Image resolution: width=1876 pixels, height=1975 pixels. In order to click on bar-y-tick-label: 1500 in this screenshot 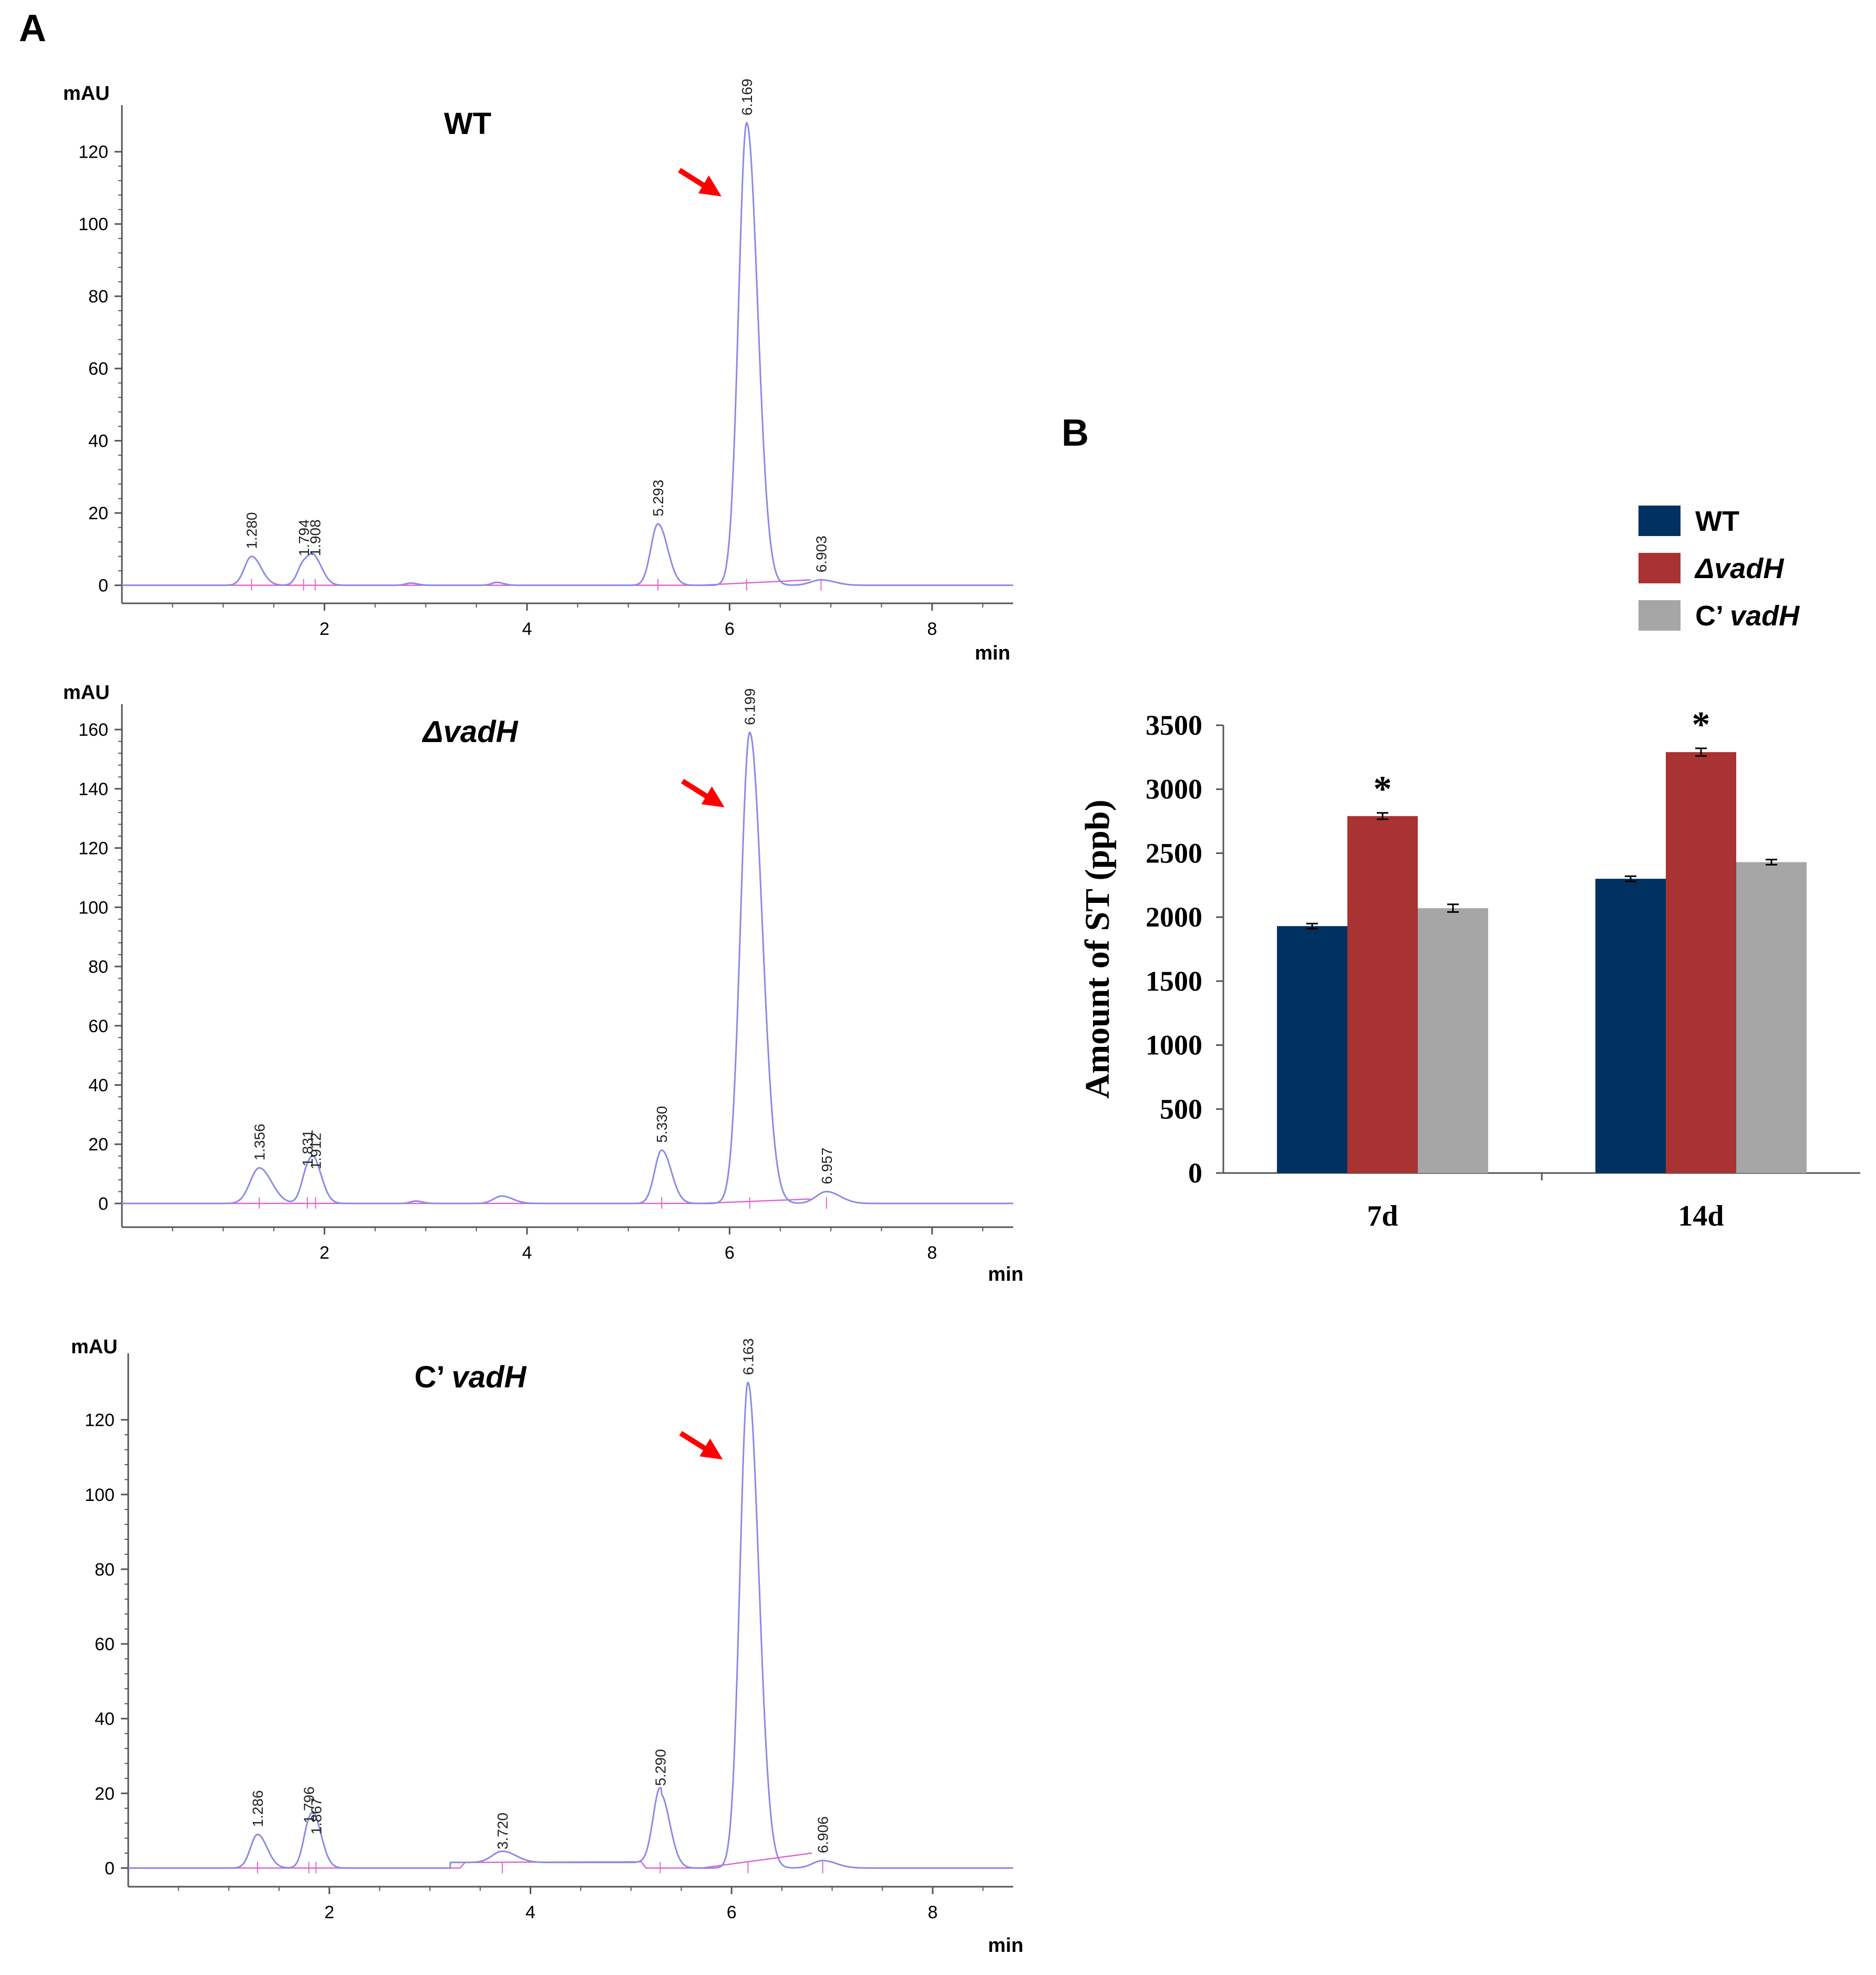, I will do `click(1174, 981)`.